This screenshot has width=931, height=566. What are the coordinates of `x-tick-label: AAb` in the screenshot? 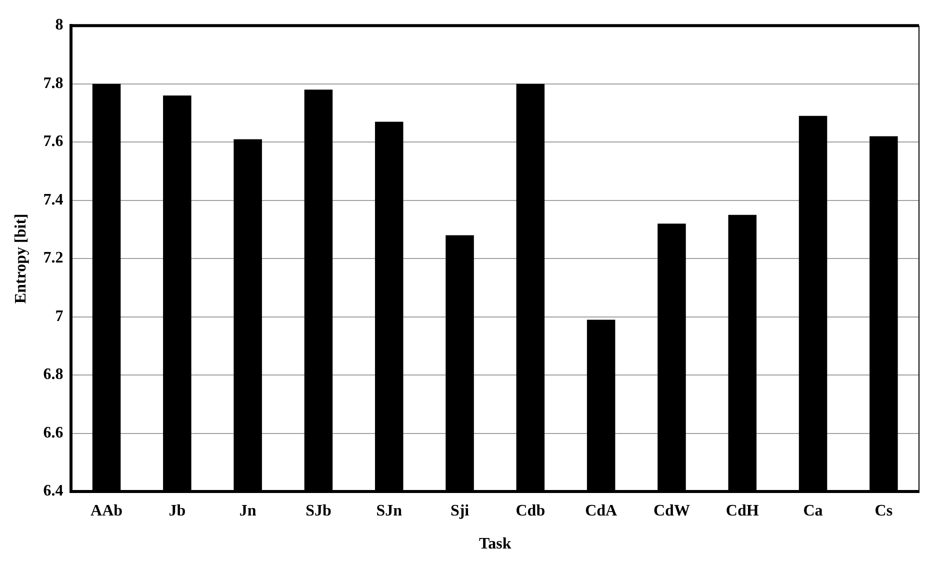 It's located at (106, 511).